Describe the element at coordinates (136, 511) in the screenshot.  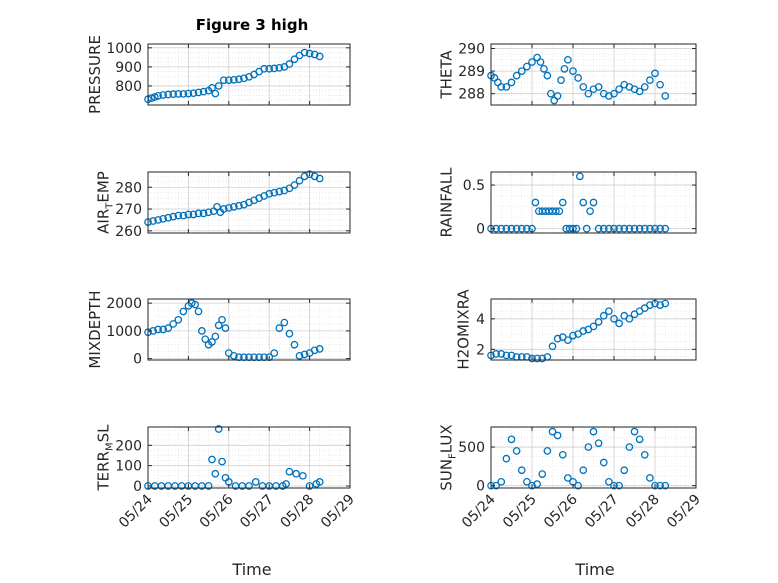
I see `x-tick-label: 05/24` at that location.